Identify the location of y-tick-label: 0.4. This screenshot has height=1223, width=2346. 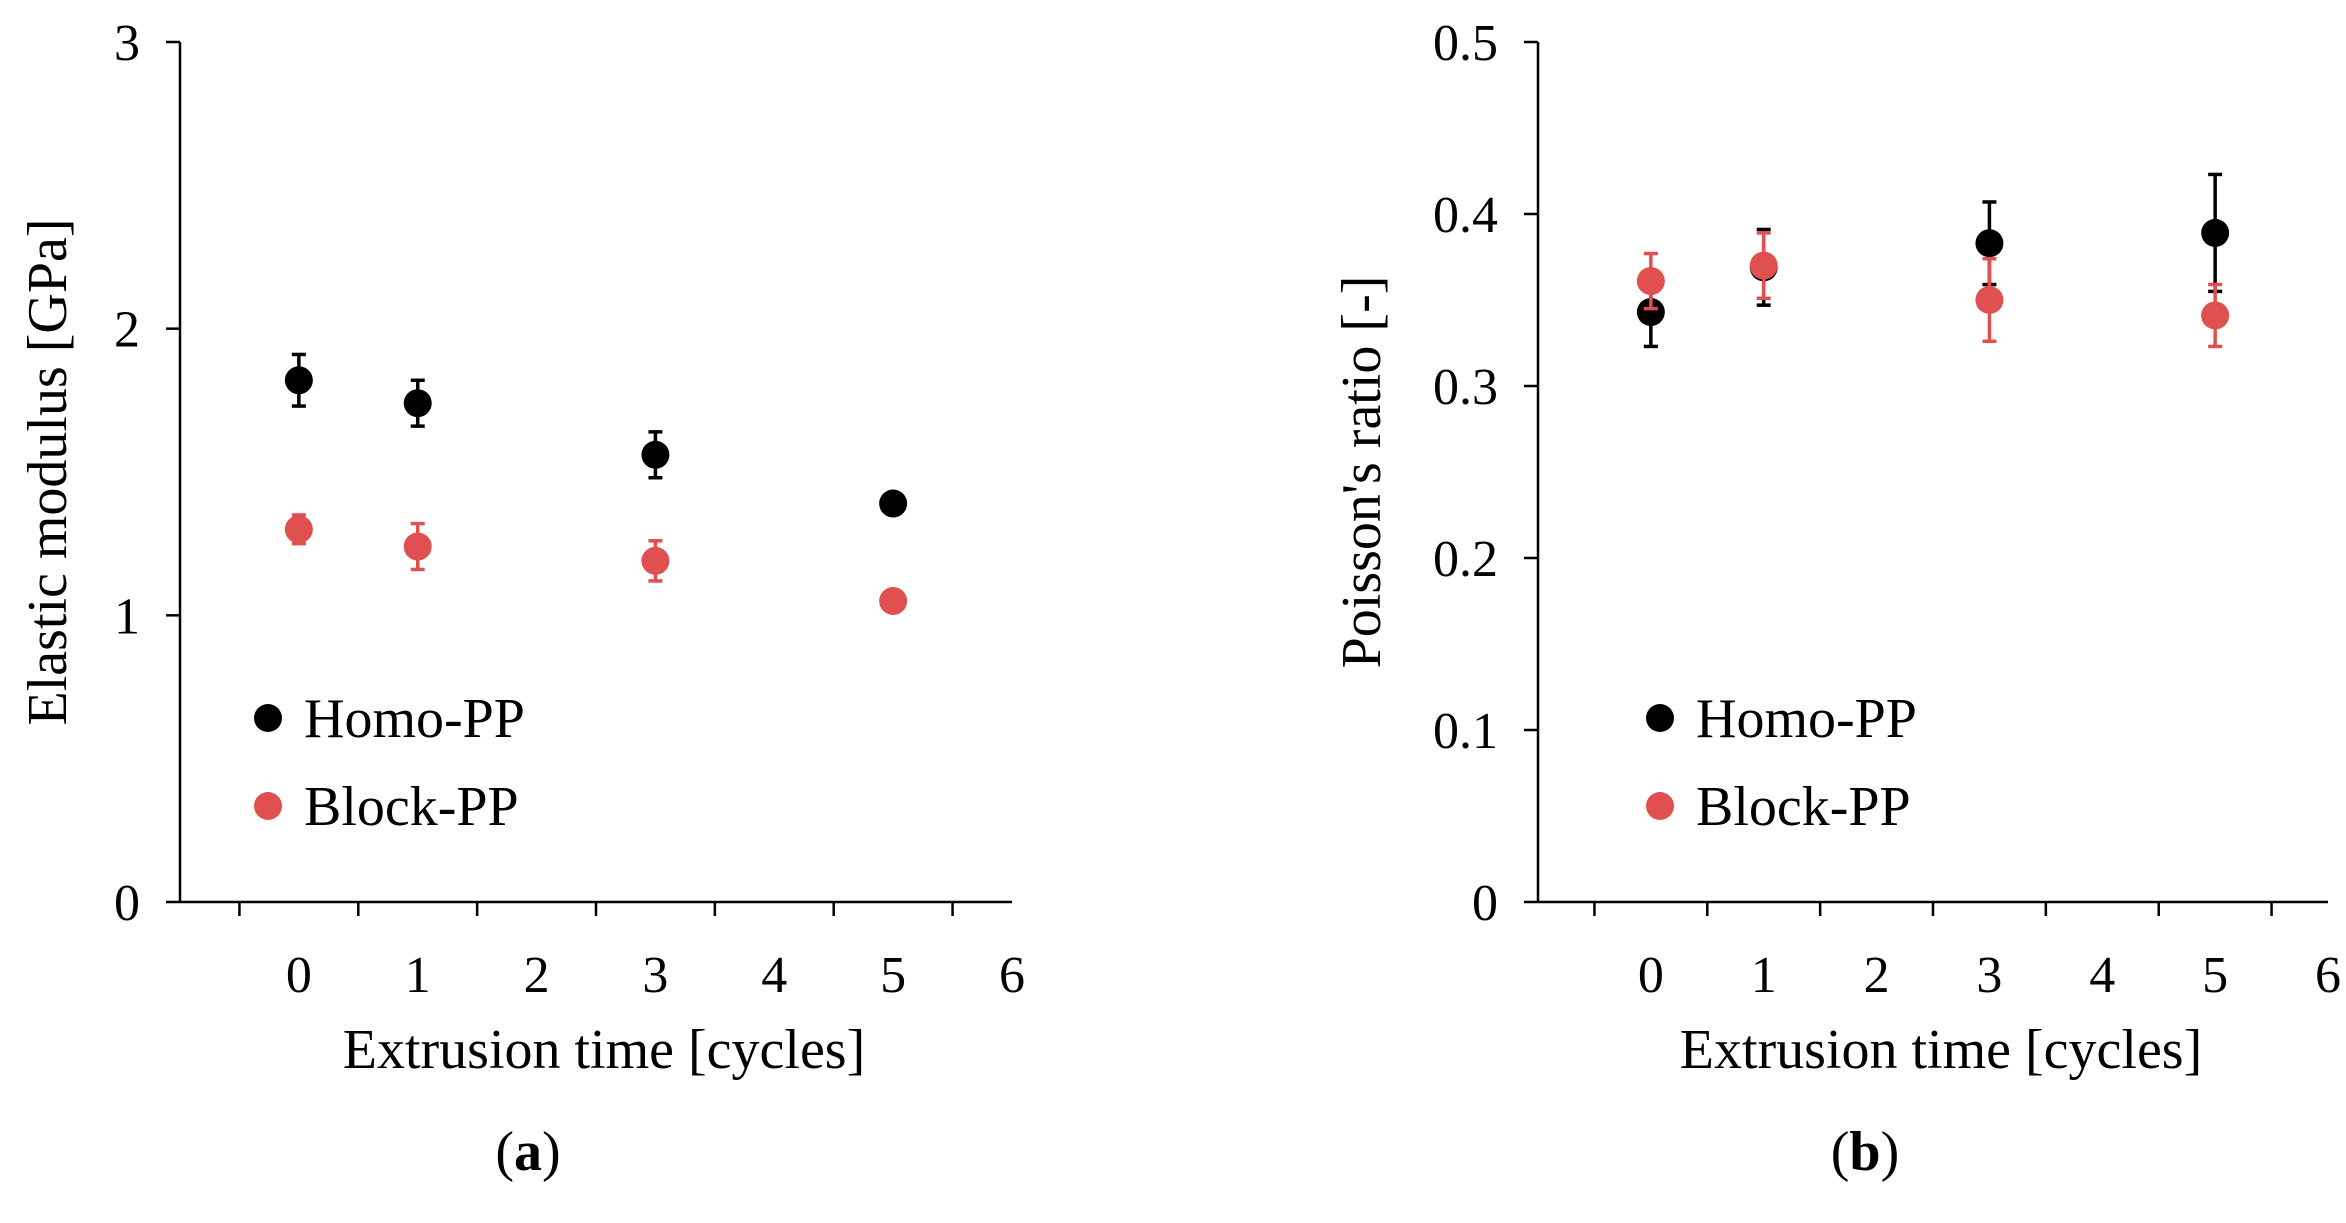
(1465, 215).